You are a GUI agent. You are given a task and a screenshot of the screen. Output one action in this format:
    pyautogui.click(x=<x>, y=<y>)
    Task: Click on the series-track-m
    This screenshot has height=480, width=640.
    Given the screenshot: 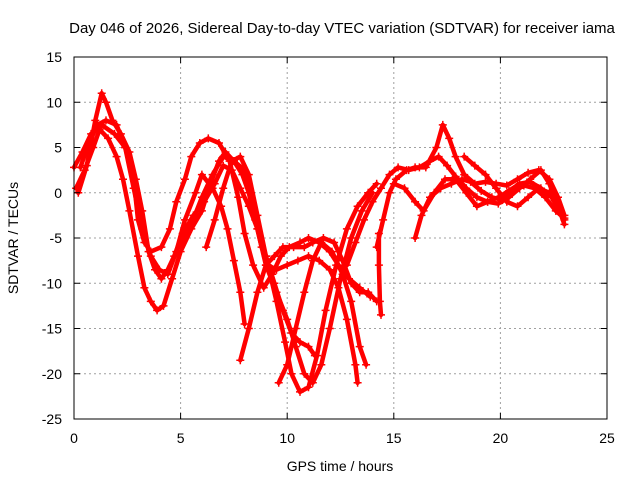 What is the action you would take?
    pyautogui.click(x=379, y=274)
    